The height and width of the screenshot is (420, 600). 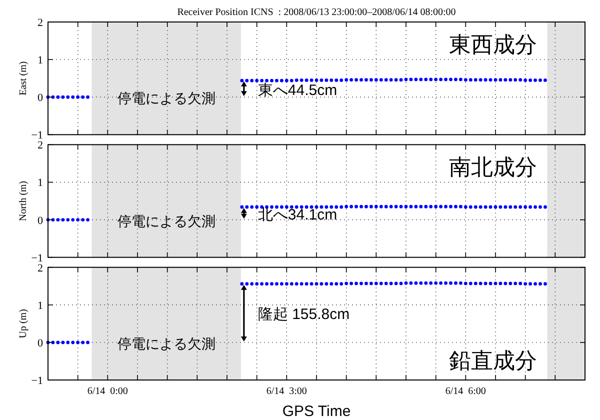 I want to click on y-axis-title: East (m), so click(x=23, y=78).